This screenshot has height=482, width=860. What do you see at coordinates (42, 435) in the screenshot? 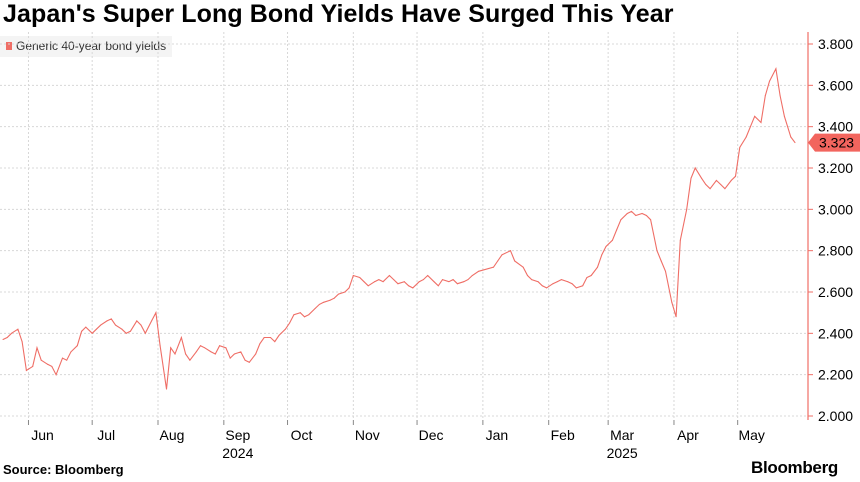
I see `x-tick-label: Jun` at bounding box center [42, 435].